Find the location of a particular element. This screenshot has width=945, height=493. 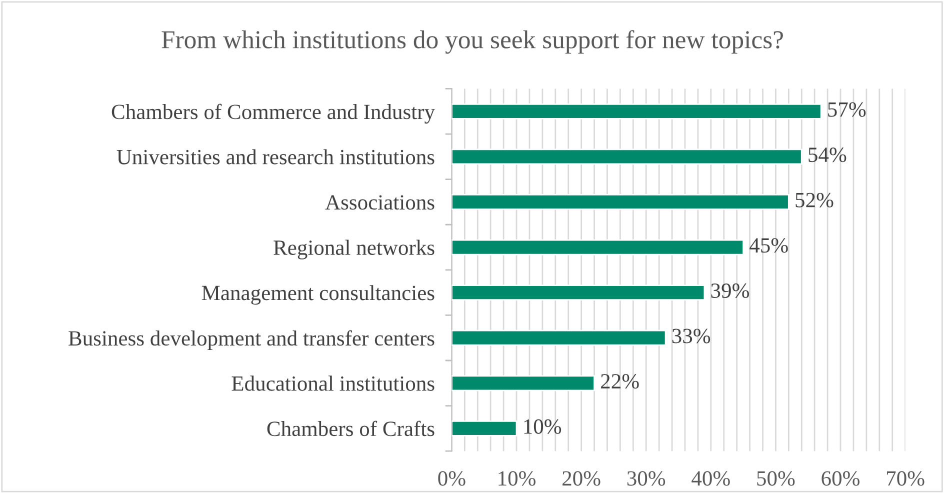

x-tick-label: 70% is located at coordinates (905, 478).